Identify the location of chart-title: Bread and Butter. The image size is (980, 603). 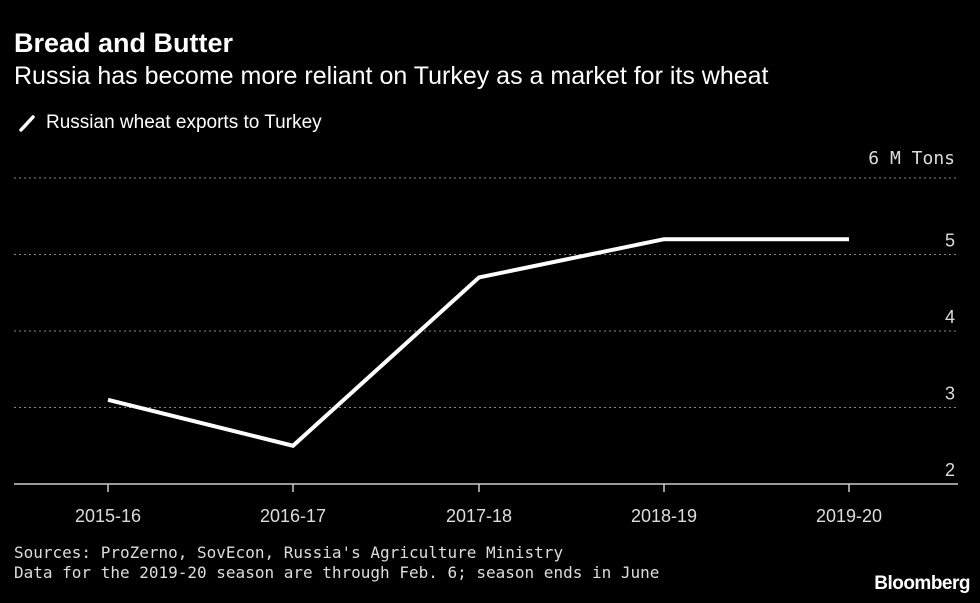
(124, 43).